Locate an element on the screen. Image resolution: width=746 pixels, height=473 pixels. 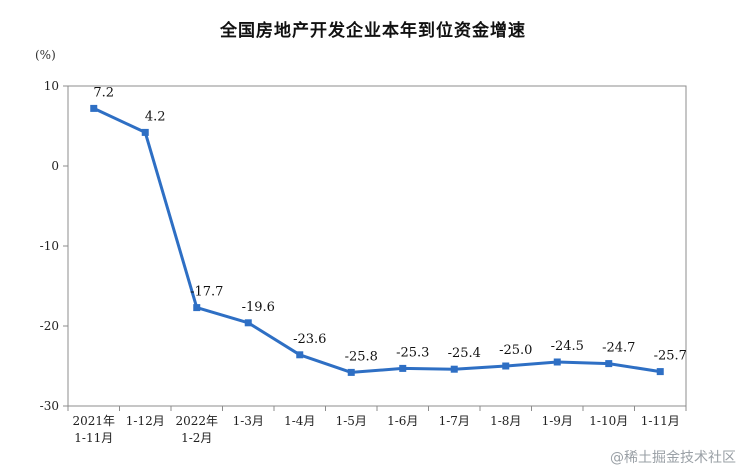
x-tick-label: 1-8月 is located at coordinates (505, 421).